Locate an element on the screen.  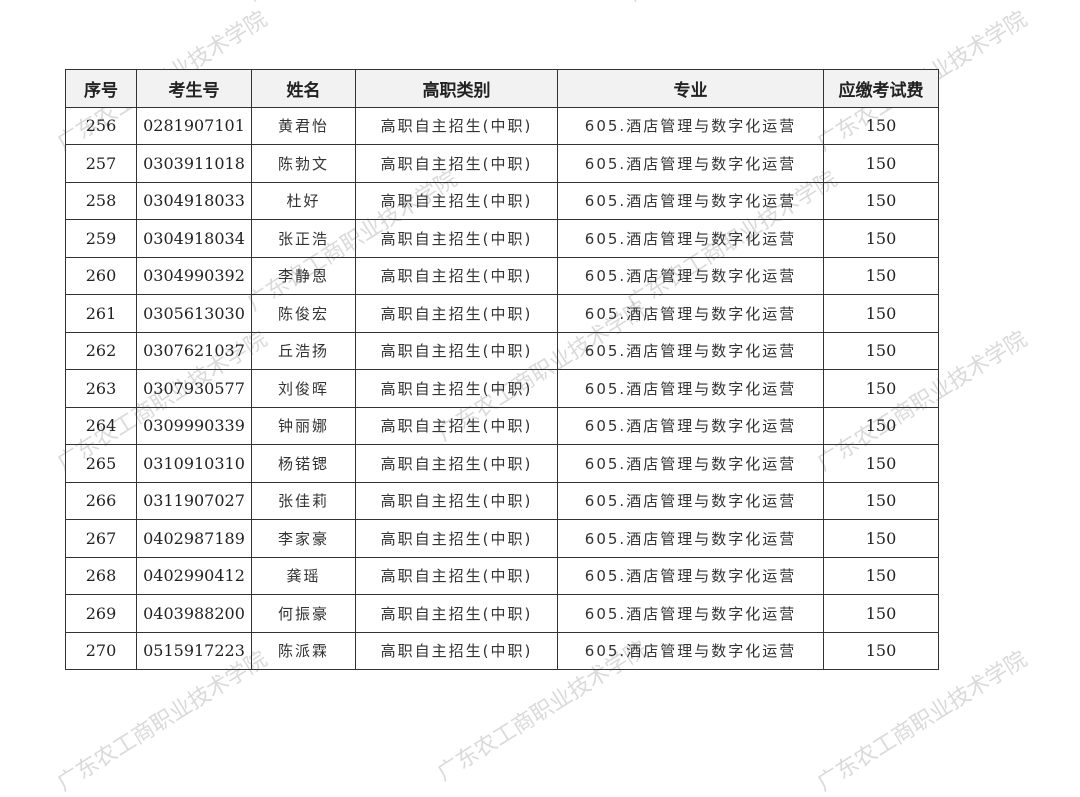
cell-index: 259 is located at coordinates (101, 238).